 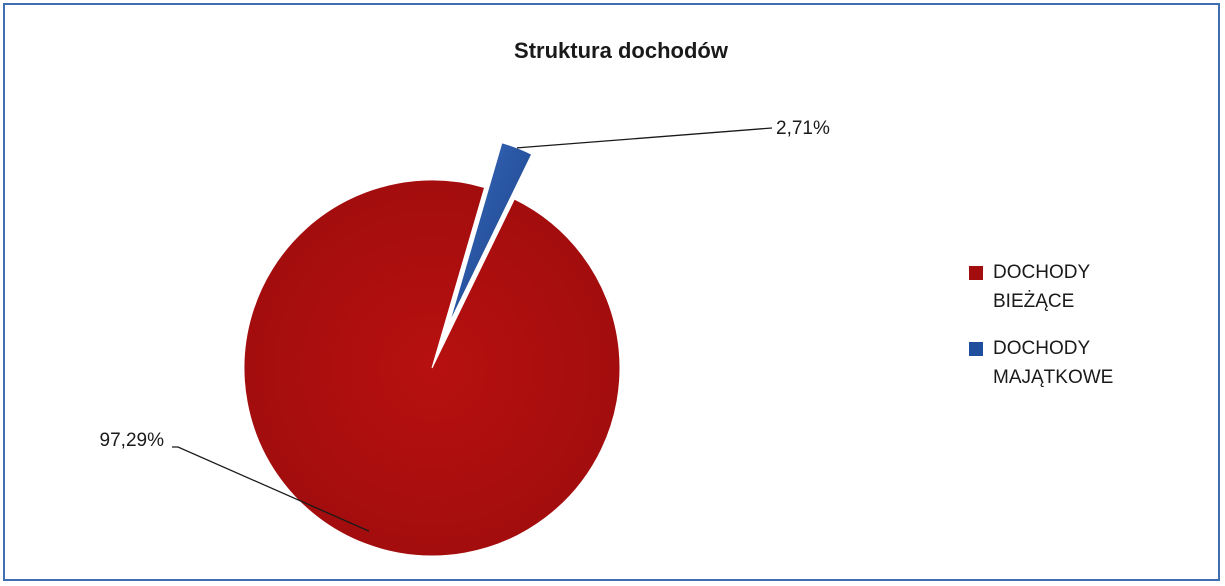 I want to click on data-label-1: 97,29%, so click(x=132, y=440).